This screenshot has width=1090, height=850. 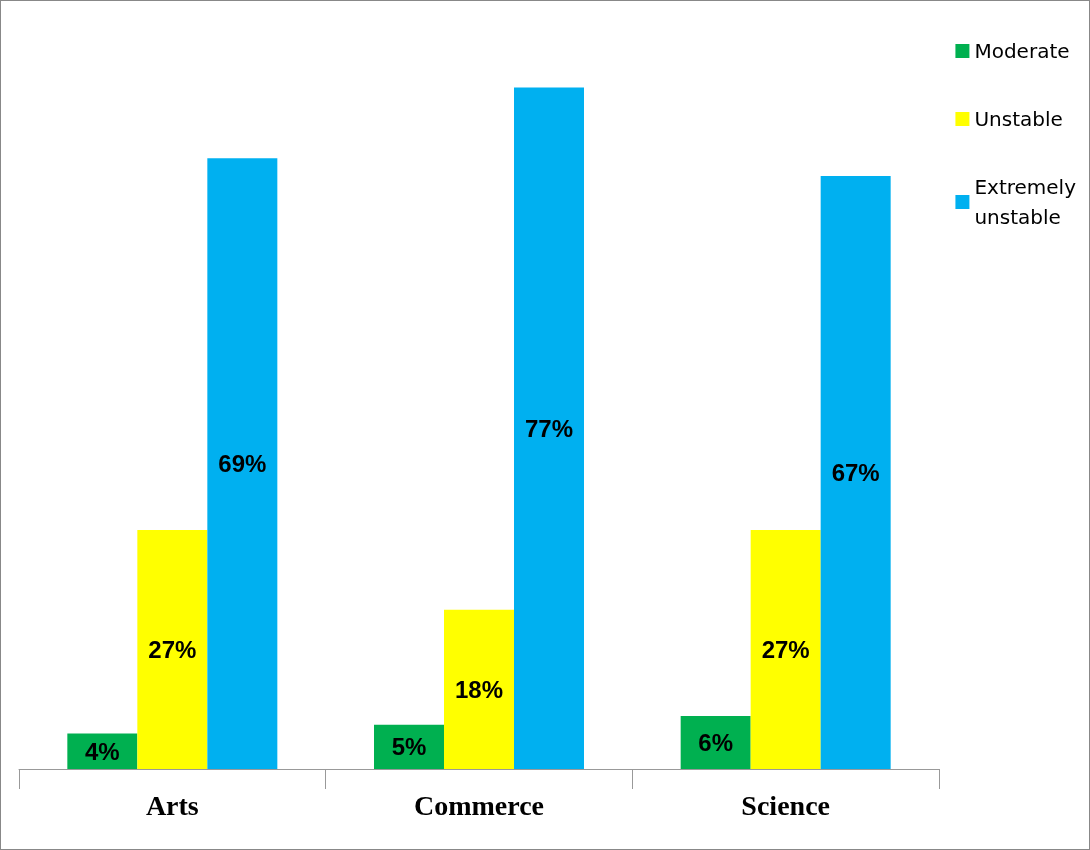 I want to click on data-label: 77%, so click(x=549, y=428).